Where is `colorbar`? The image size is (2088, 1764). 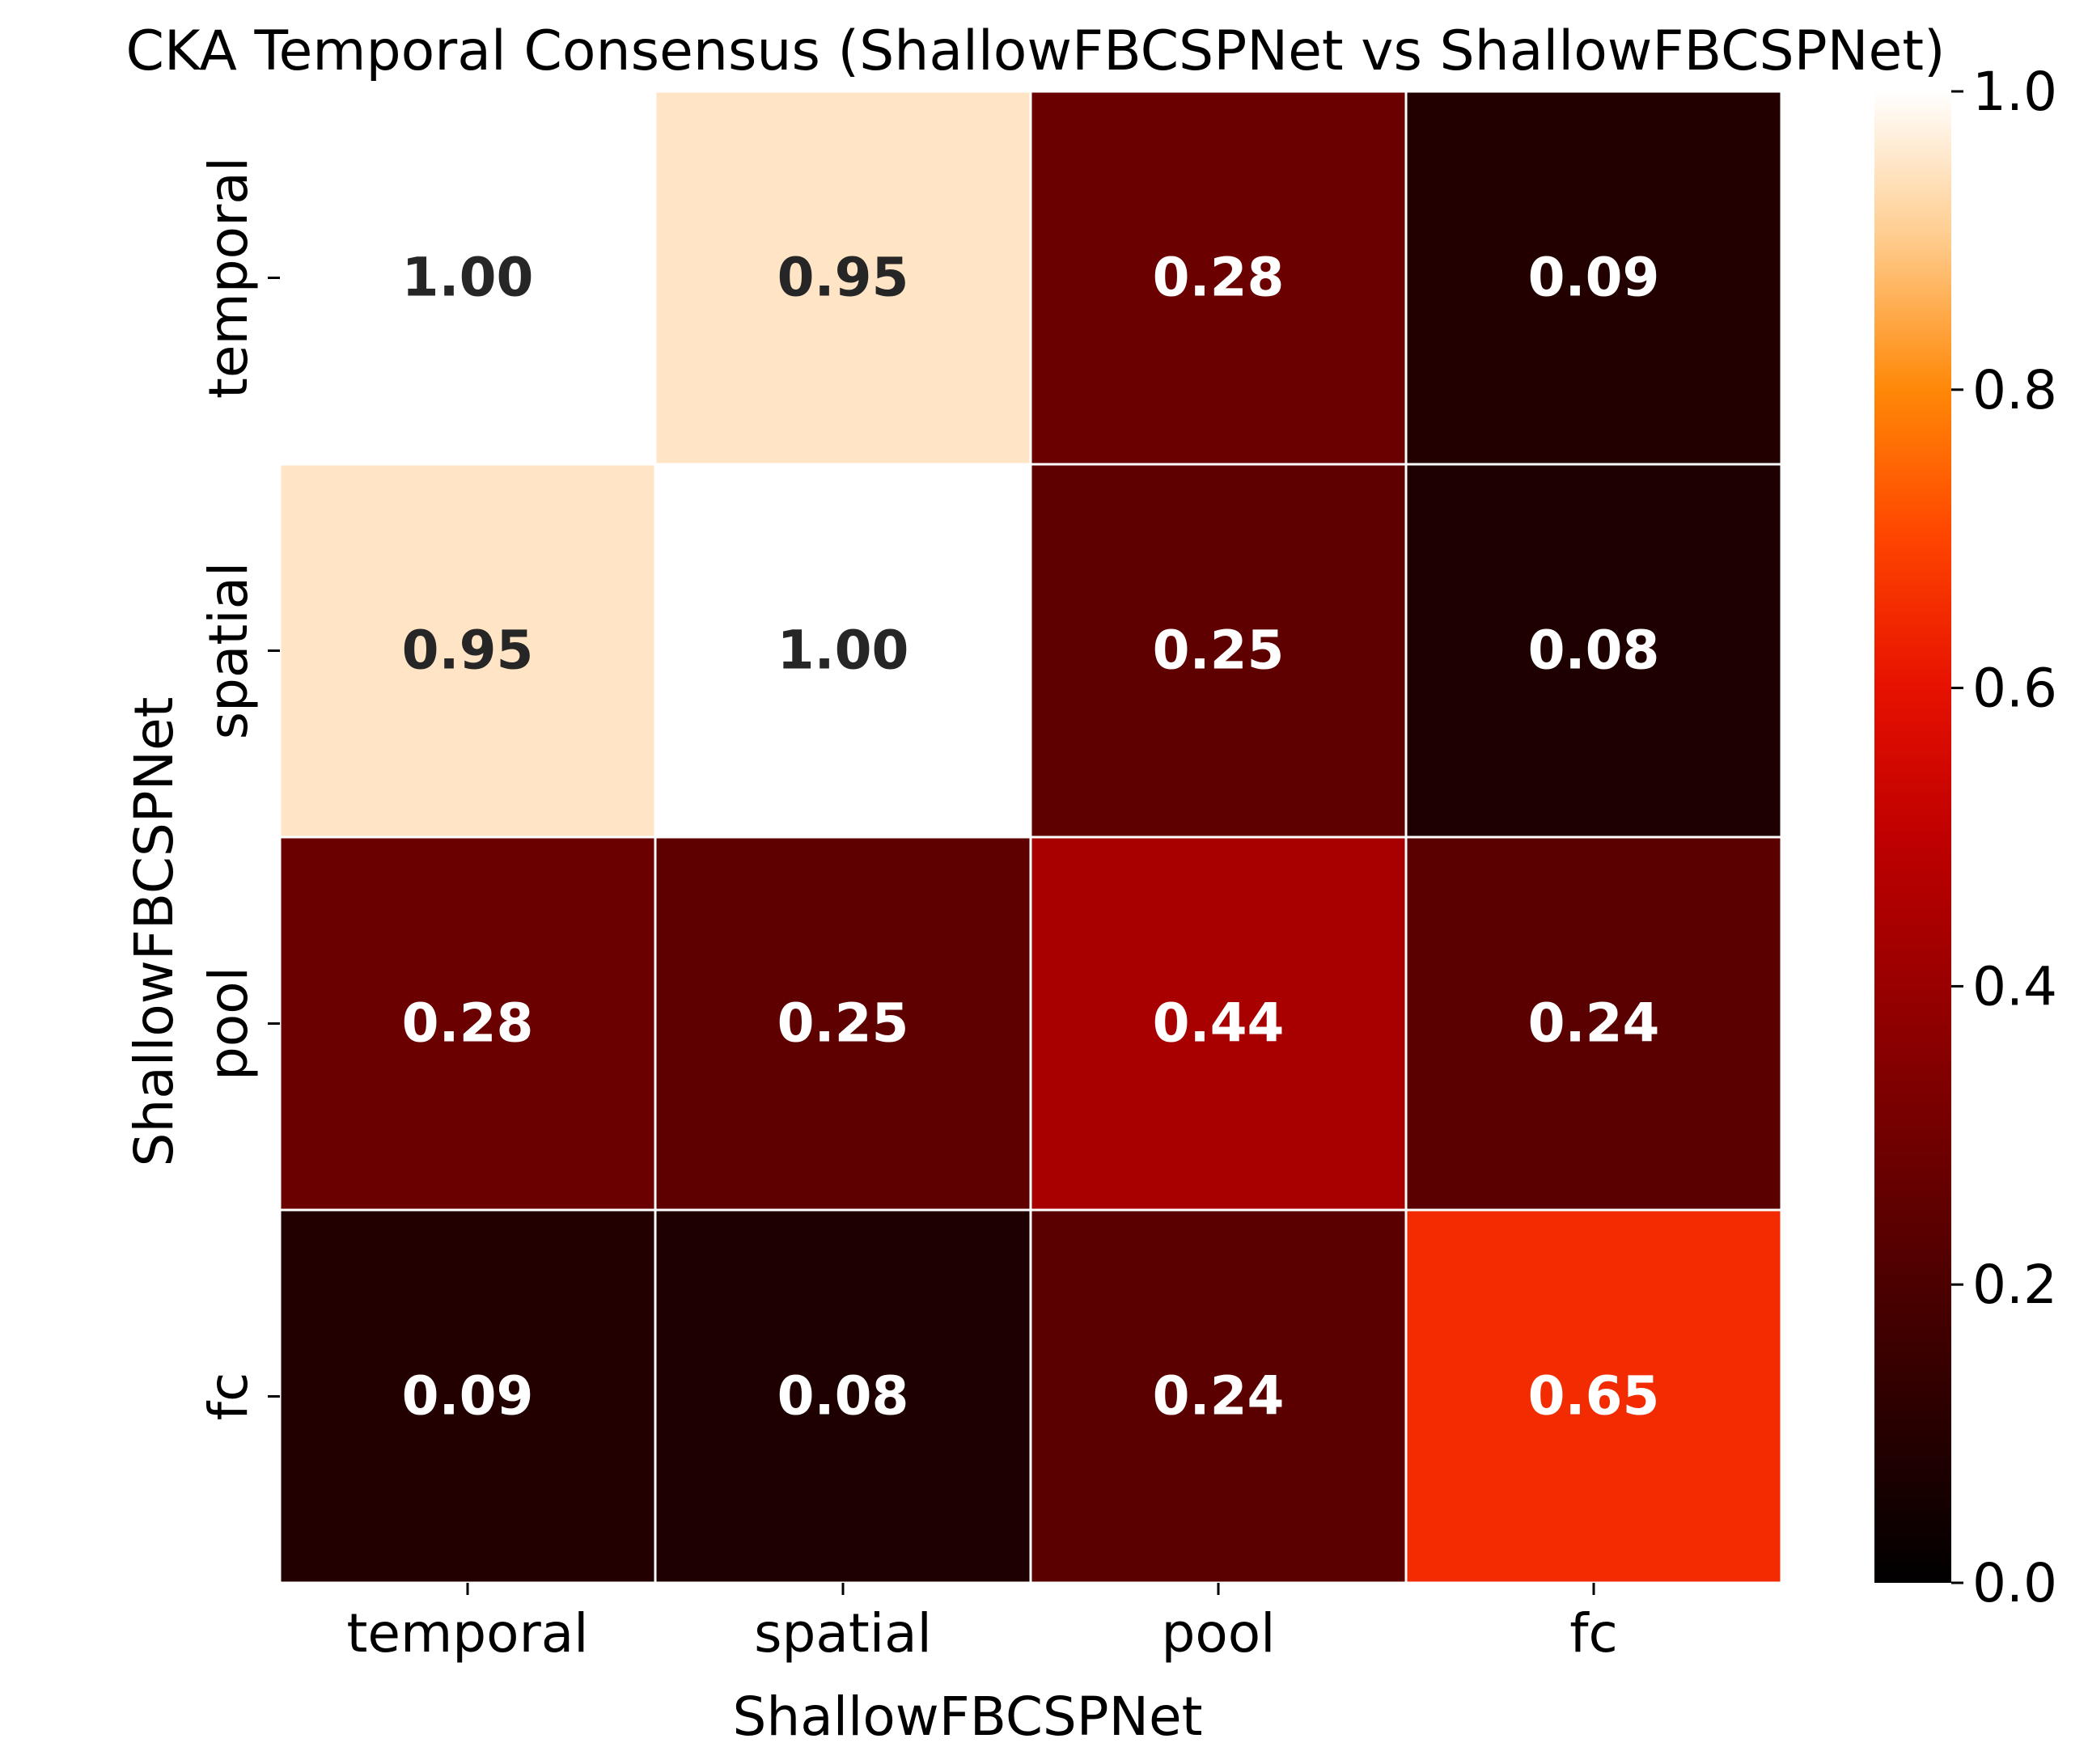 colorbar is located at coordinates (1912, 837).